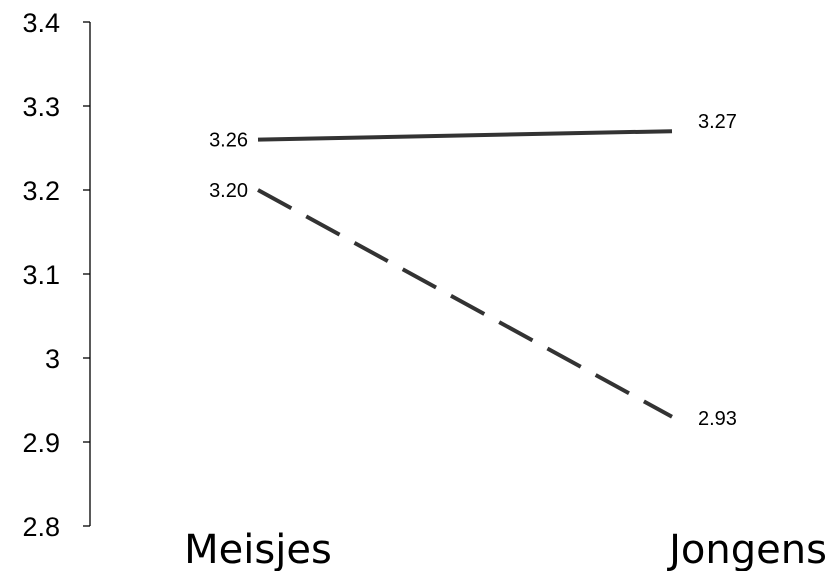 The image size is (828, 571). What do you see at coordinates (228, 141) in the screenshot?
I see `data-label: 3.26` at bounding box center [228, 141].